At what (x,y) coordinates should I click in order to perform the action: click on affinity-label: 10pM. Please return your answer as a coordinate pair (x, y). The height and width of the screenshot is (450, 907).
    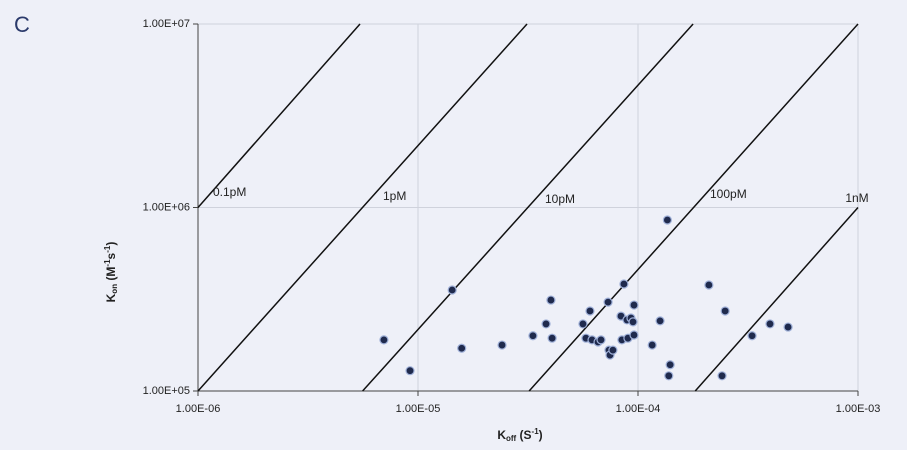
    Looking at the image, I should click on (560, 199).